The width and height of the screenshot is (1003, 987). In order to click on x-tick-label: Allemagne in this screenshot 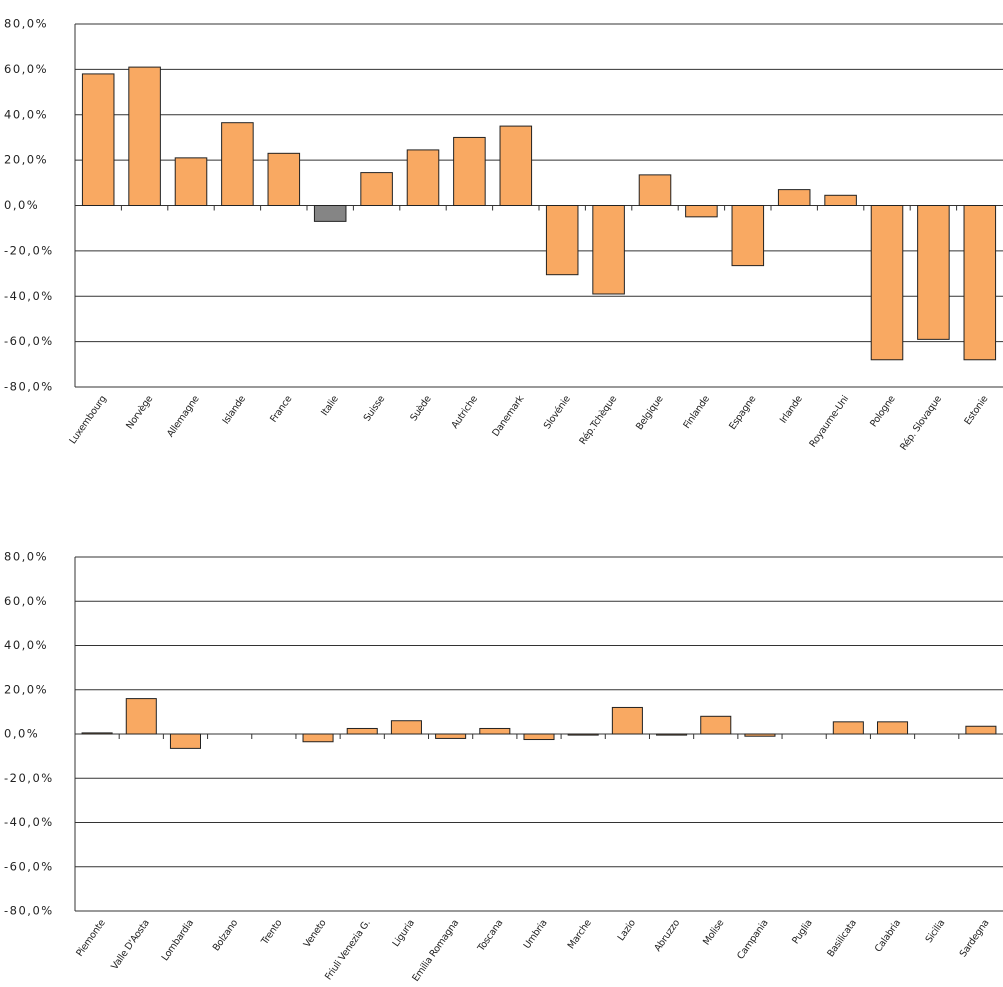, I will do `click(183, 416)`.